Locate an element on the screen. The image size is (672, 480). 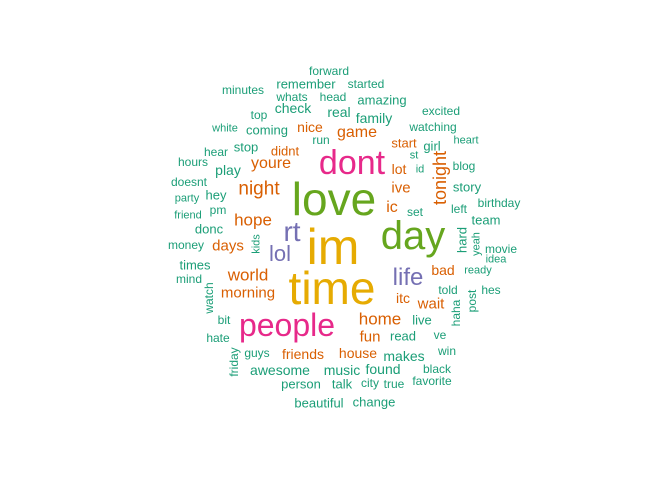
word-whats: whats is located at coordinates (292, 97).